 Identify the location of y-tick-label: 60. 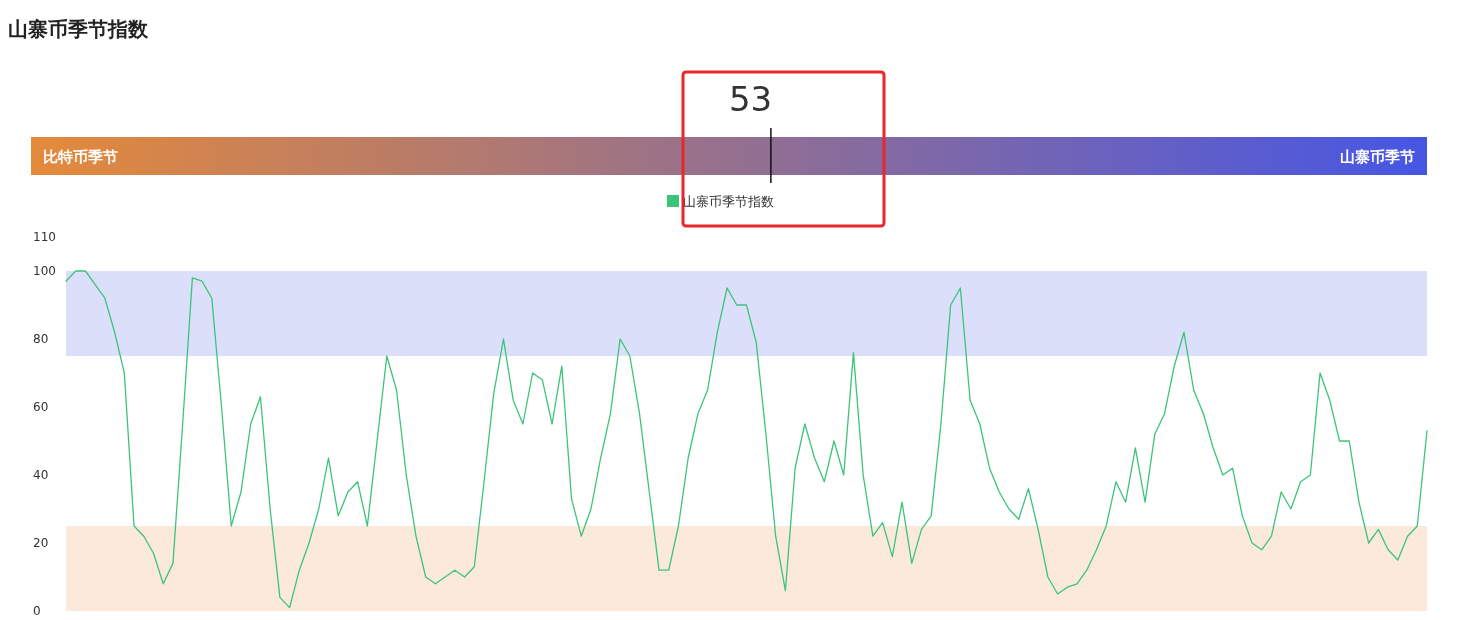
(41, 407).